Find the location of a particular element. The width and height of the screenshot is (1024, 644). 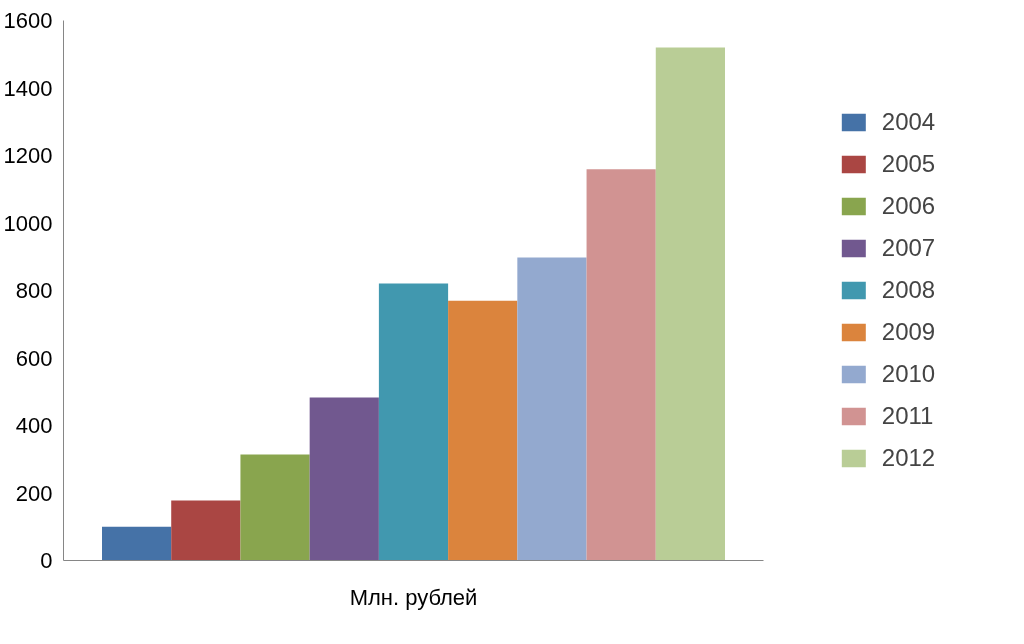

y-tick-label: 200 is located at coordinates (34, 493).